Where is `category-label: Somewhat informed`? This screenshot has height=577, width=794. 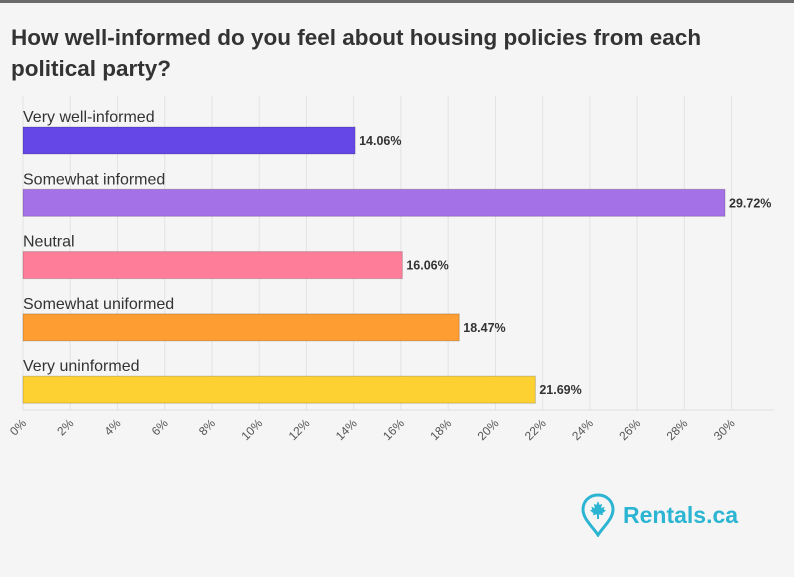 category-label: Somewhat informed is located at coordinates (94, 179).